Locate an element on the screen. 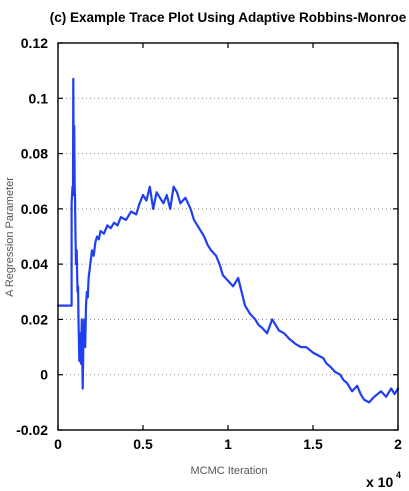 This screenshot has width=409, height=491. y-axis-label: A Regression Parameter is located at coordinates (10, 237).